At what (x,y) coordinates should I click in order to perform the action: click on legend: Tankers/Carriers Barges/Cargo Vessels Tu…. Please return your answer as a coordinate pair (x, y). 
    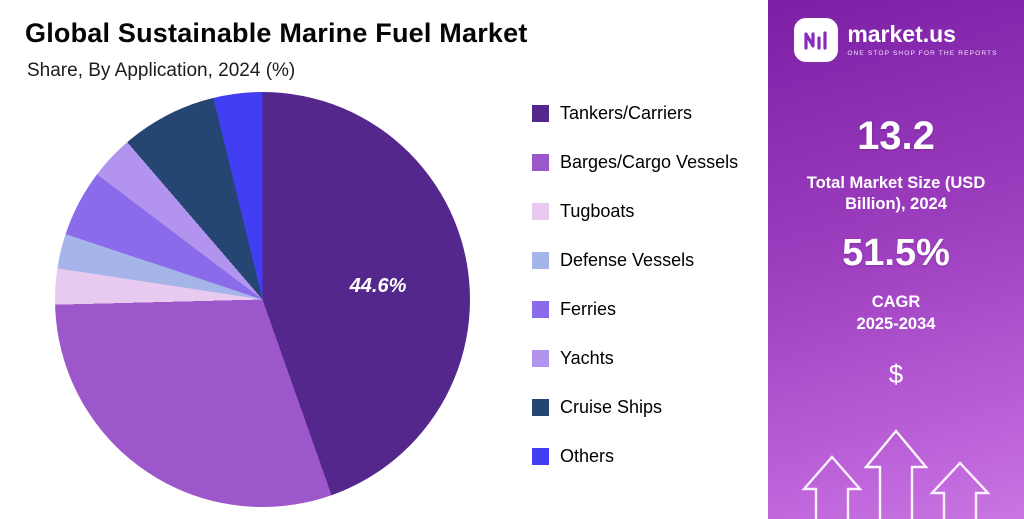
    Looking at the image, I should click on (635, 284).